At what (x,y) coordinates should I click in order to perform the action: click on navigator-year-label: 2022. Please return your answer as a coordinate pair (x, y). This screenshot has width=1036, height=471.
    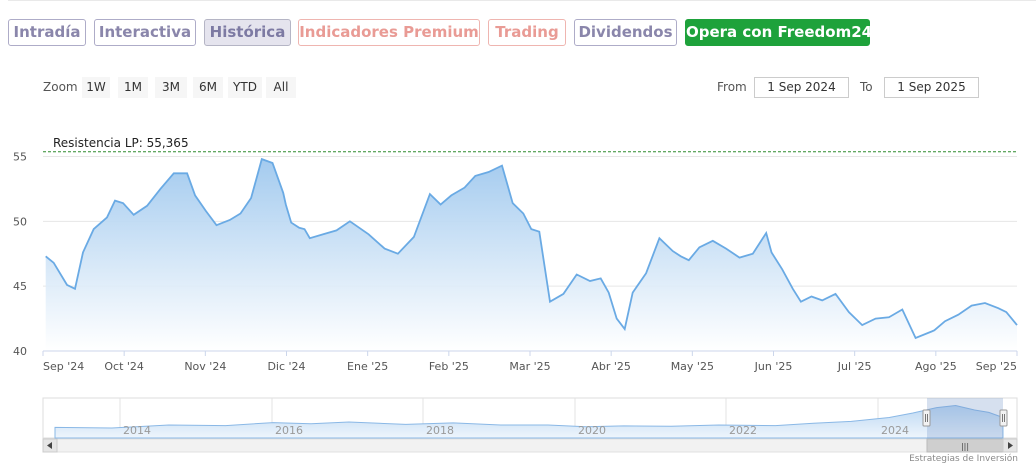
    Looking at the image, I should click on (743, 430).